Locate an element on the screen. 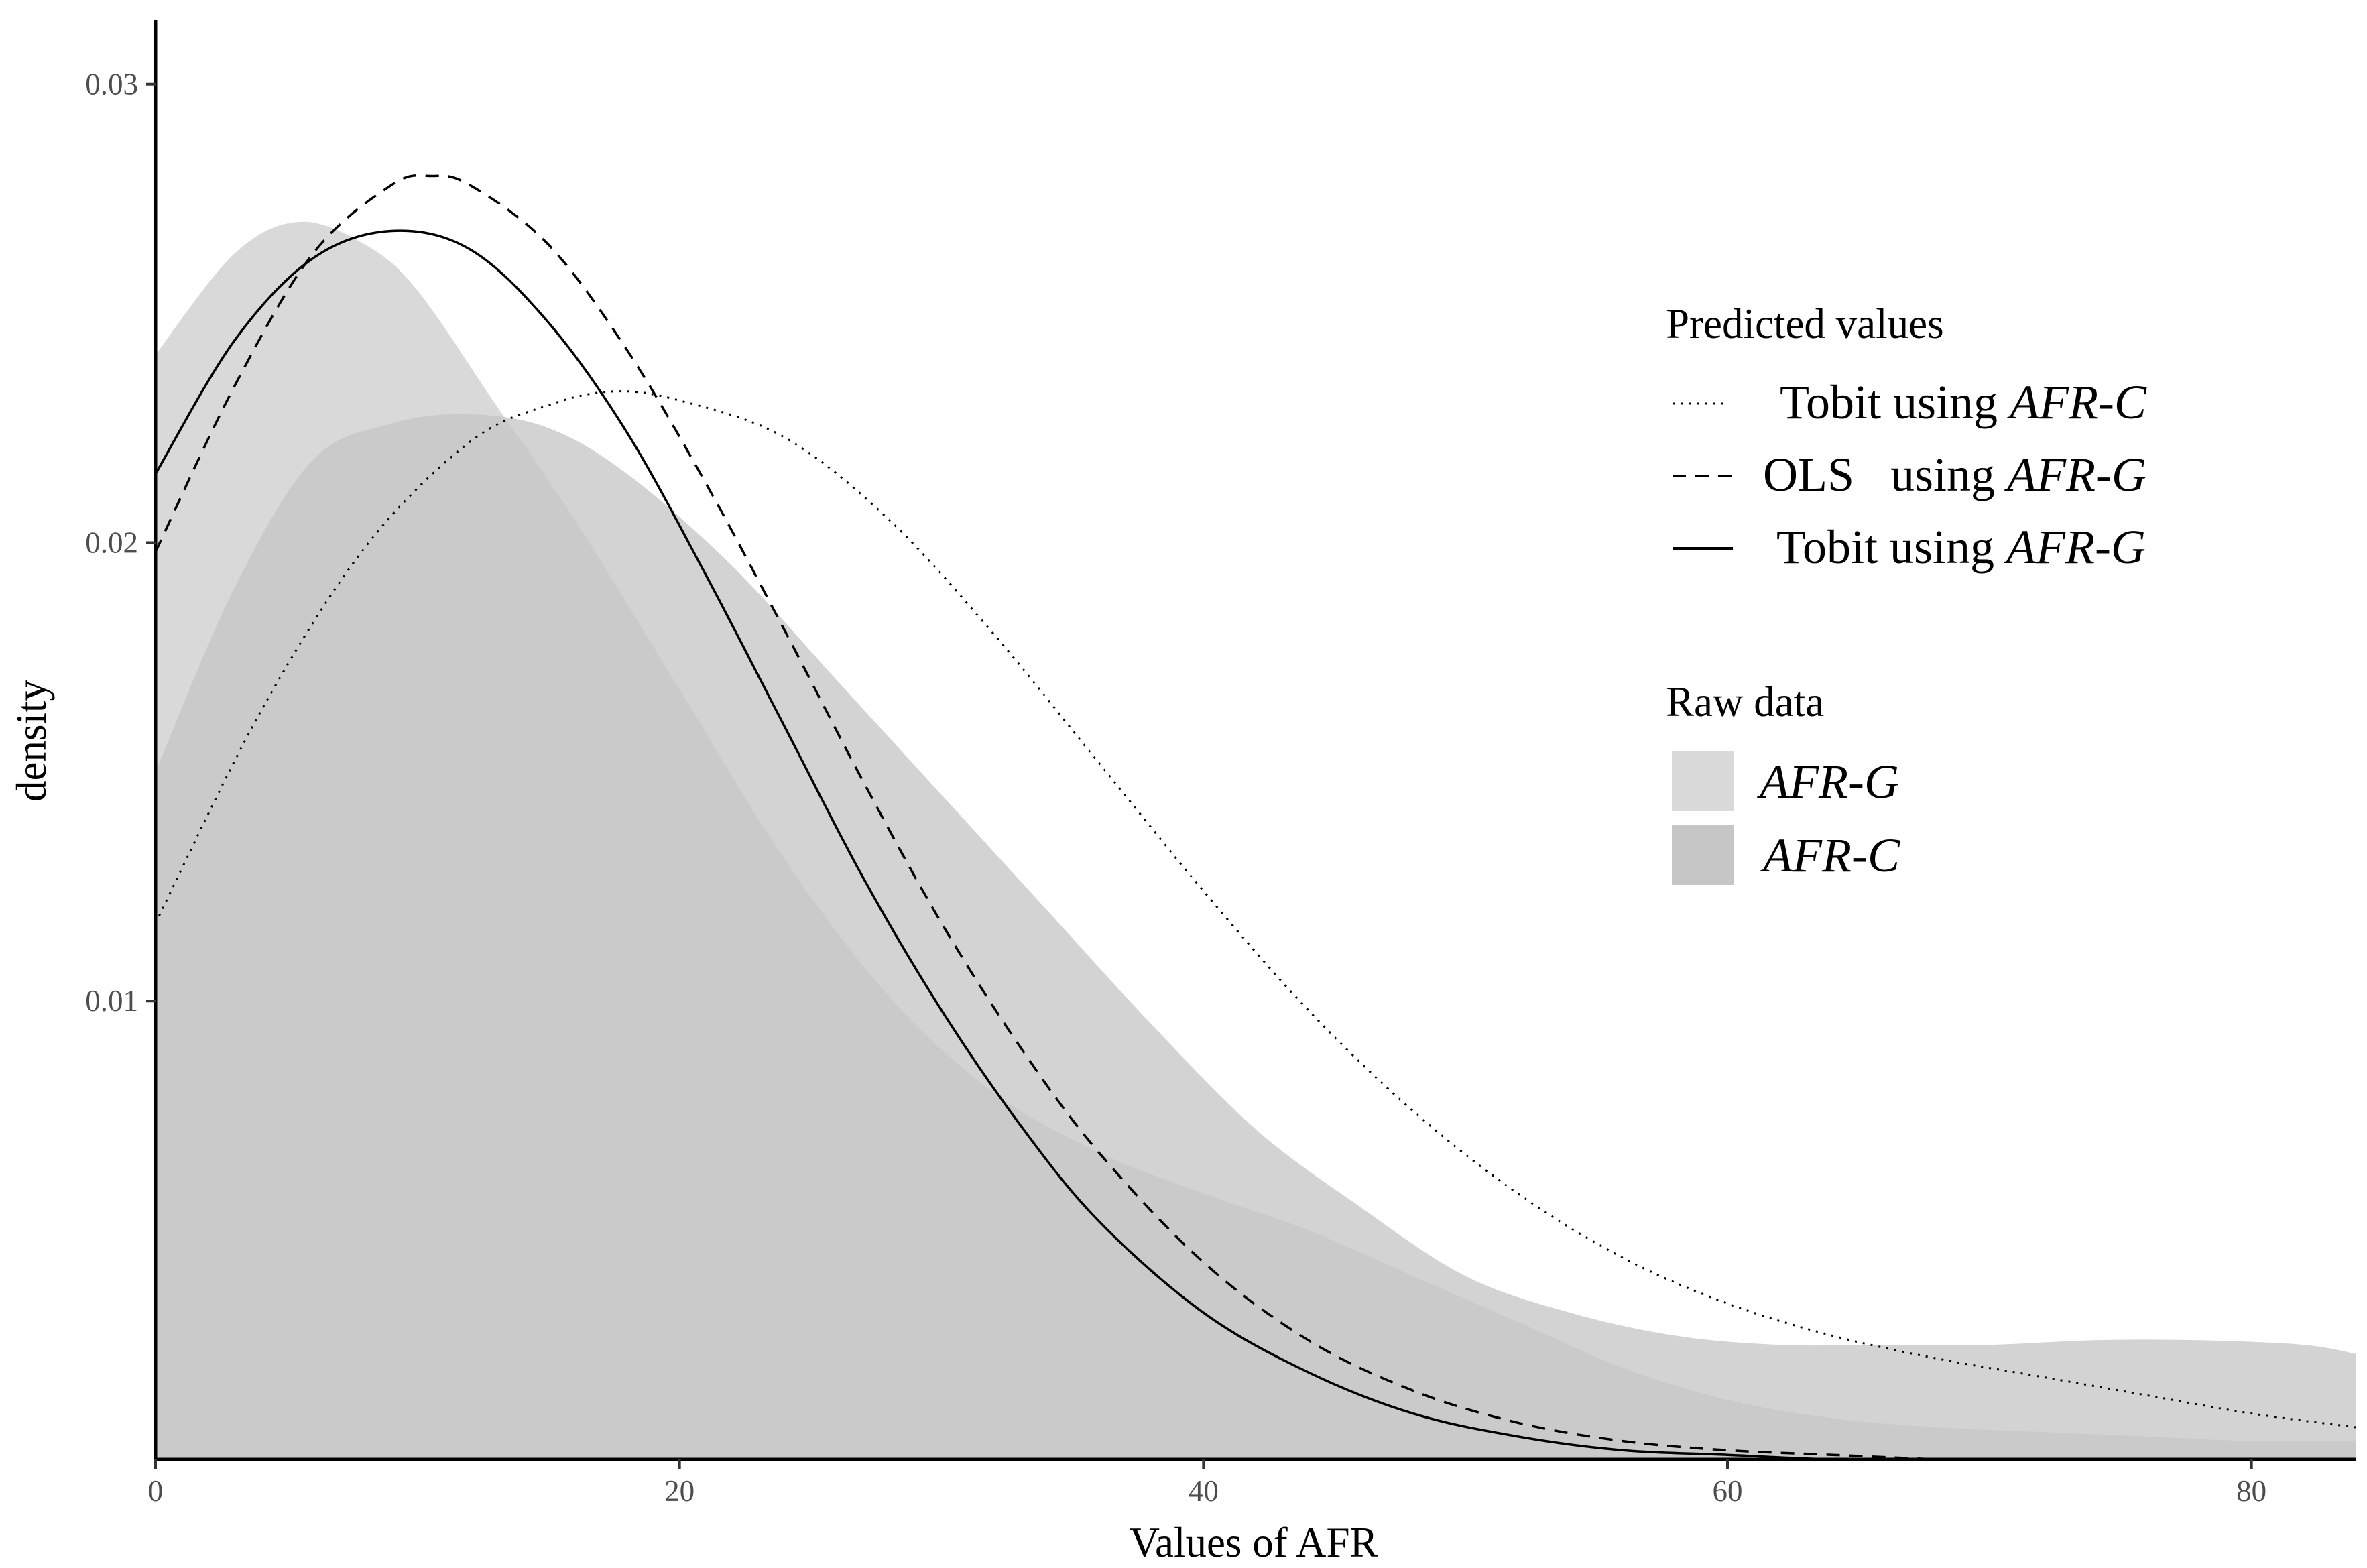  x-tick-label: 0 is located at coordinates (156, 1491).